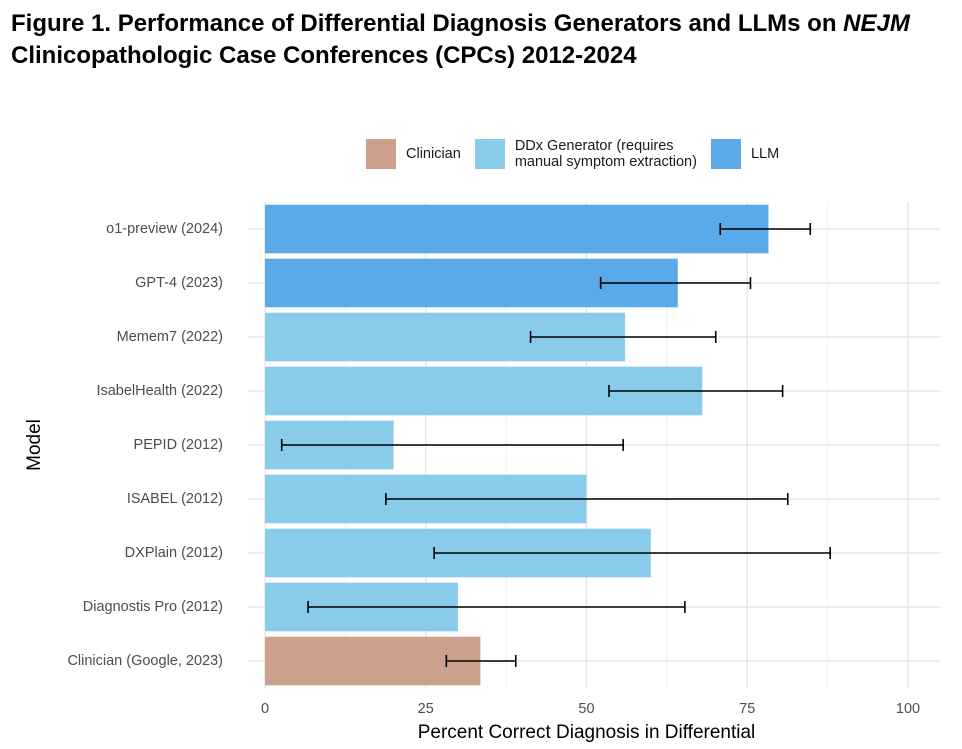 This screenshot has width=962, height=749. I want to click on x-tick-label: 25, so click(426, 709).